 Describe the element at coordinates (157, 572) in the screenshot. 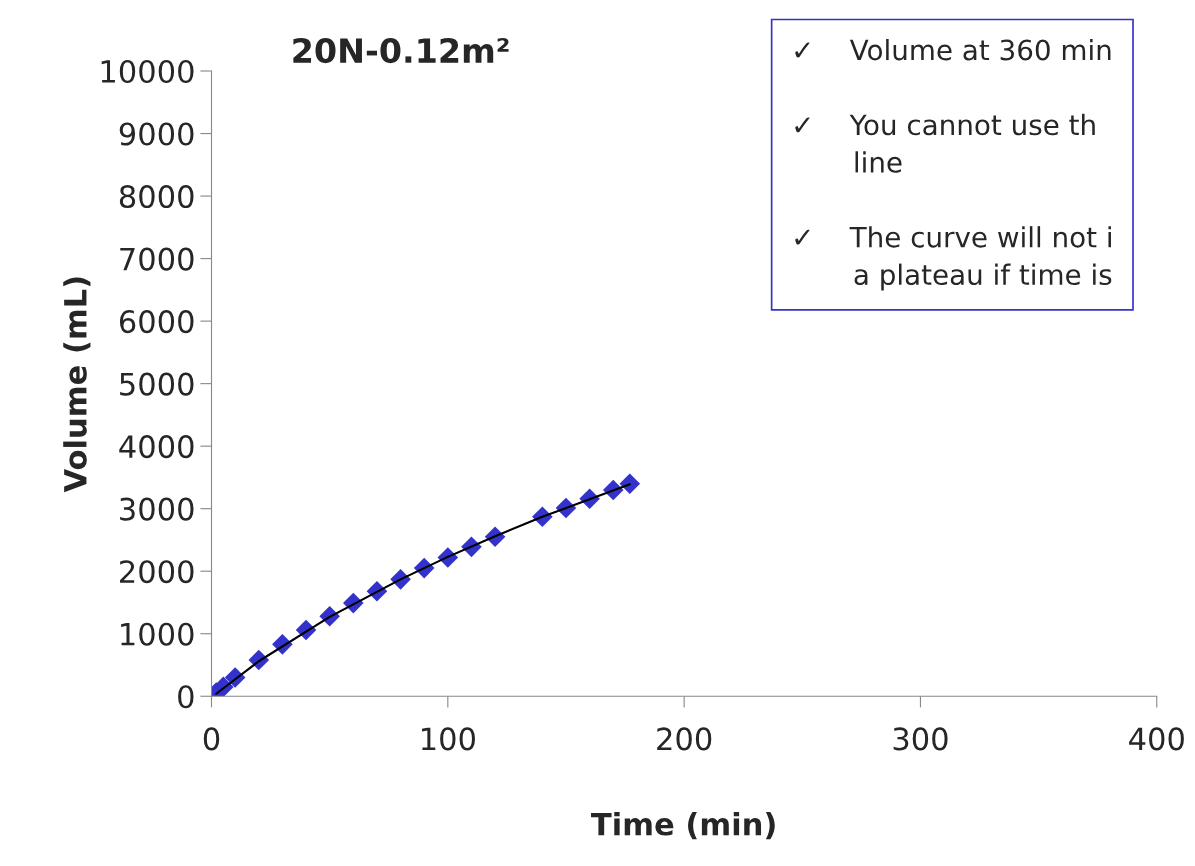

I see `y-tick-label: 2000` at that location.